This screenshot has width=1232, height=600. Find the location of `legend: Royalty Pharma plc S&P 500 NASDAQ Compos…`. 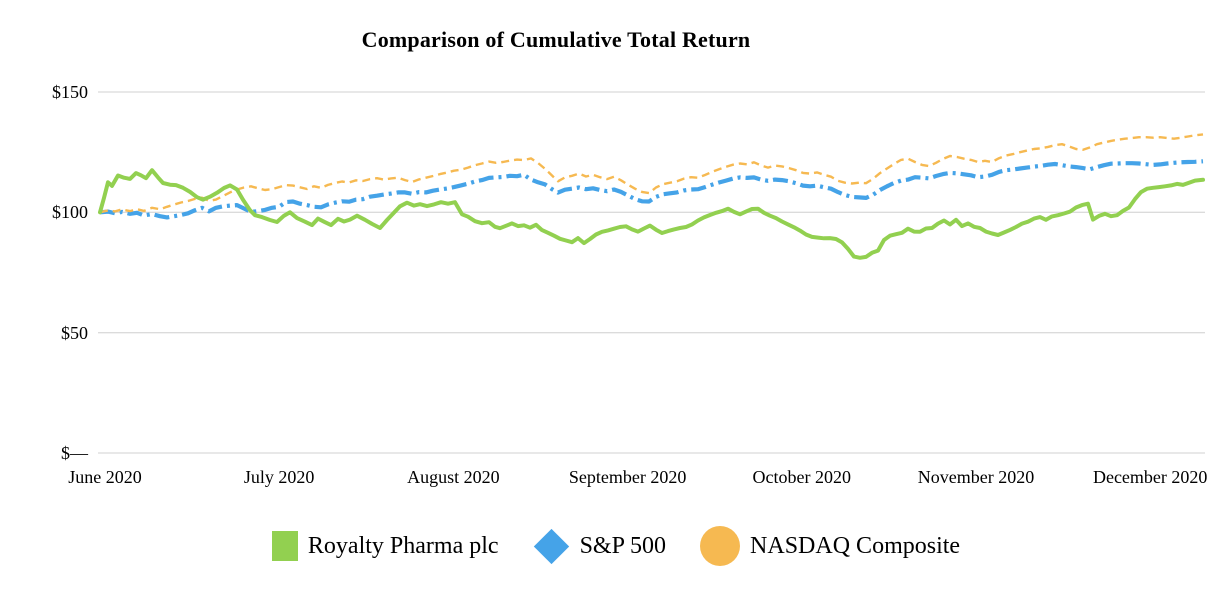

legend: Royalty Pharma plc S&P 500 NASDAQ Compos… is located at coordinates (616, 546).